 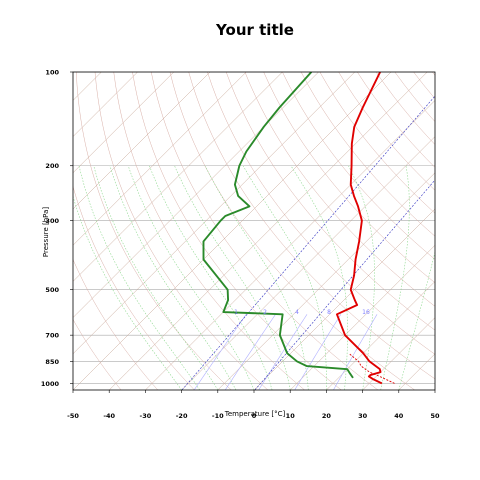 I want to click on x-tick-label: 50, so click(x=435, y=416).